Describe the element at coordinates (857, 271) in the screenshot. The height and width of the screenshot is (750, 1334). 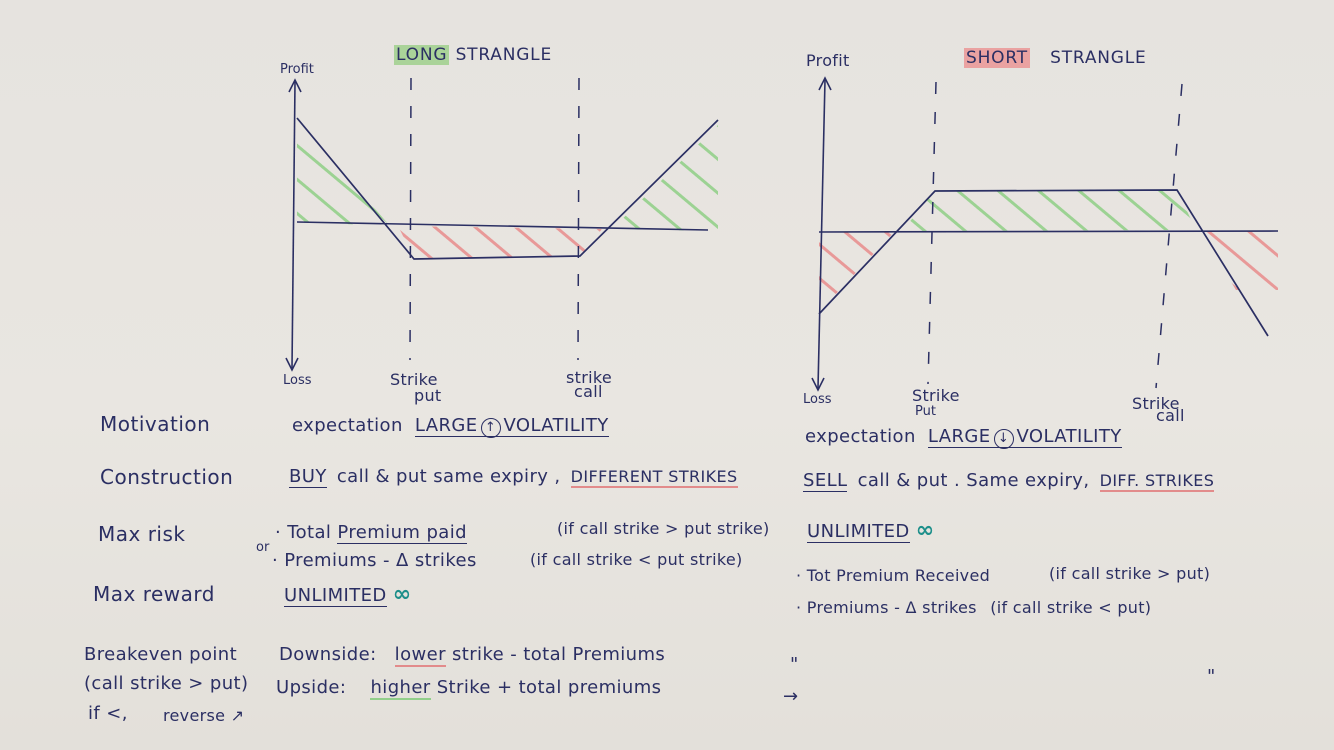
I see `short-loss-left-hatch` at that location.